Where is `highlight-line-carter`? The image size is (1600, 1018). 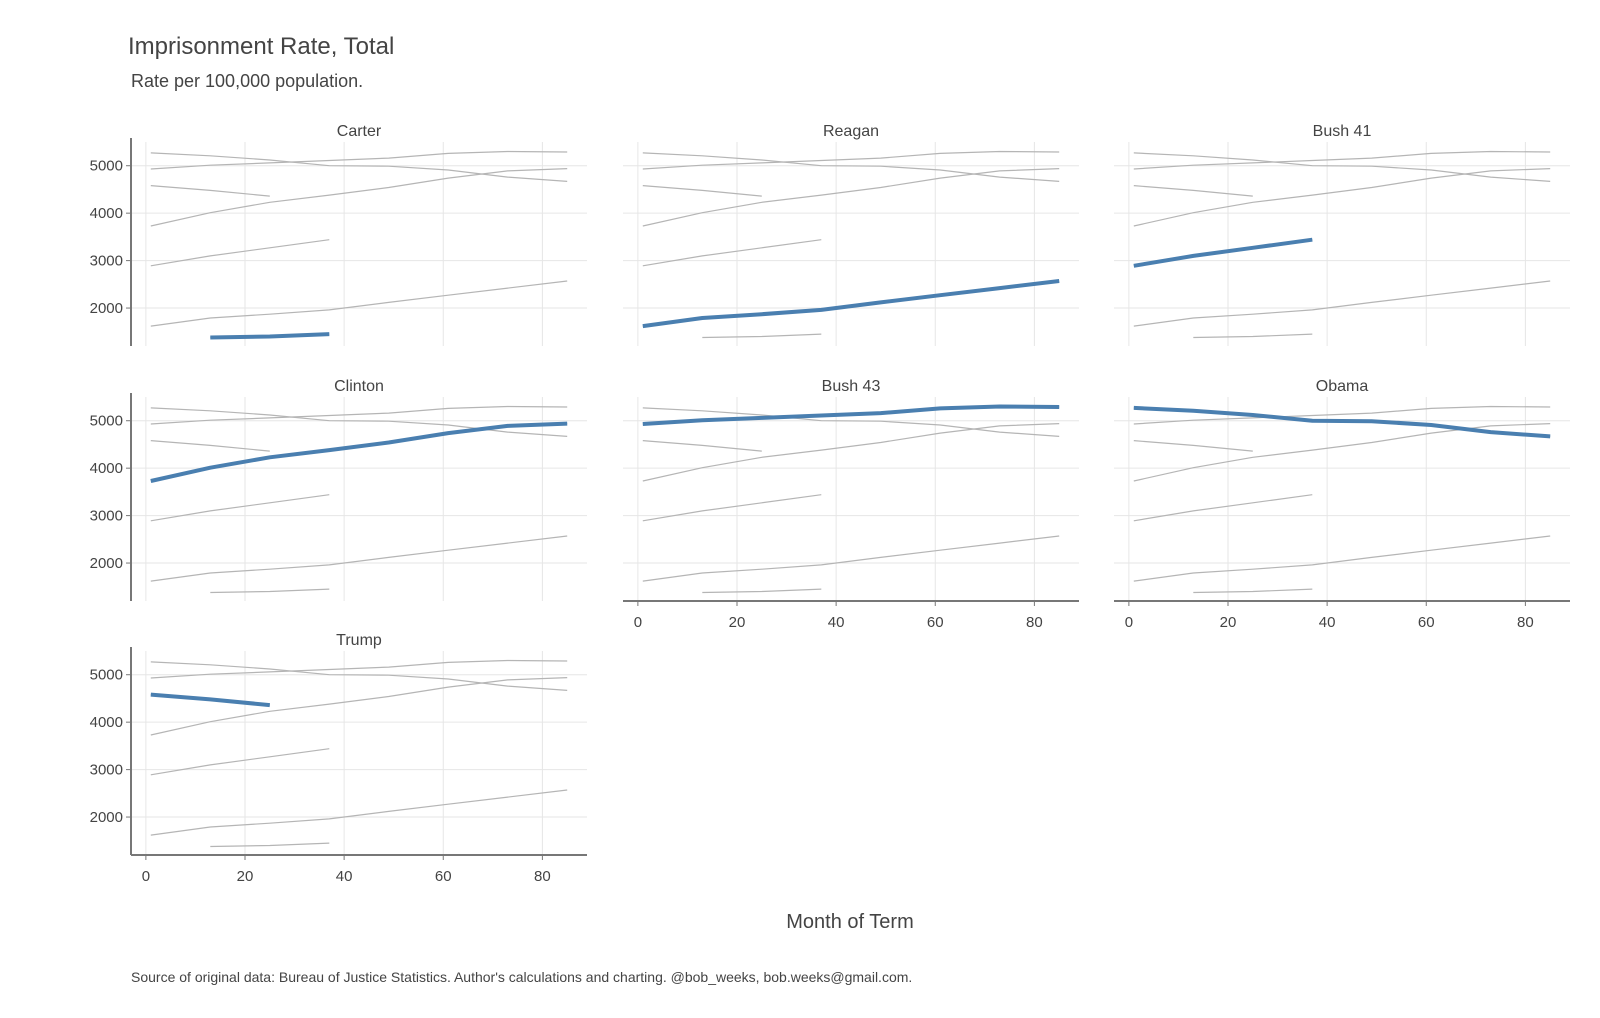 highlight-line-carter is located at coordinates (270, 336).